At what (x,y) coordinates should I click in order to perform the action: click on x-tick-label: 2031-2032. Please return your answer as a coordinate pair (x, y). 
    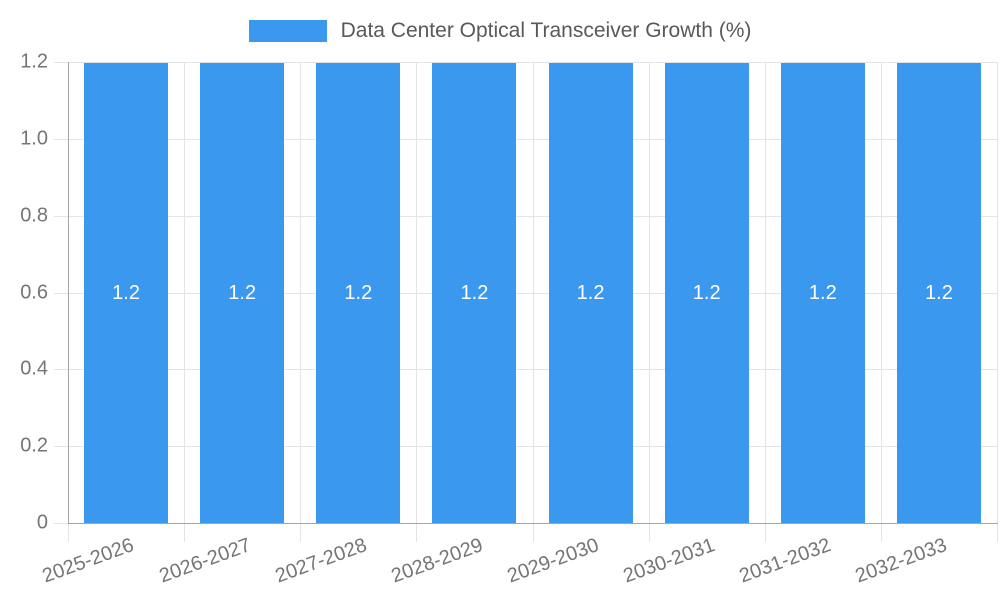
    Looking at the image, I should click on (785, 561).